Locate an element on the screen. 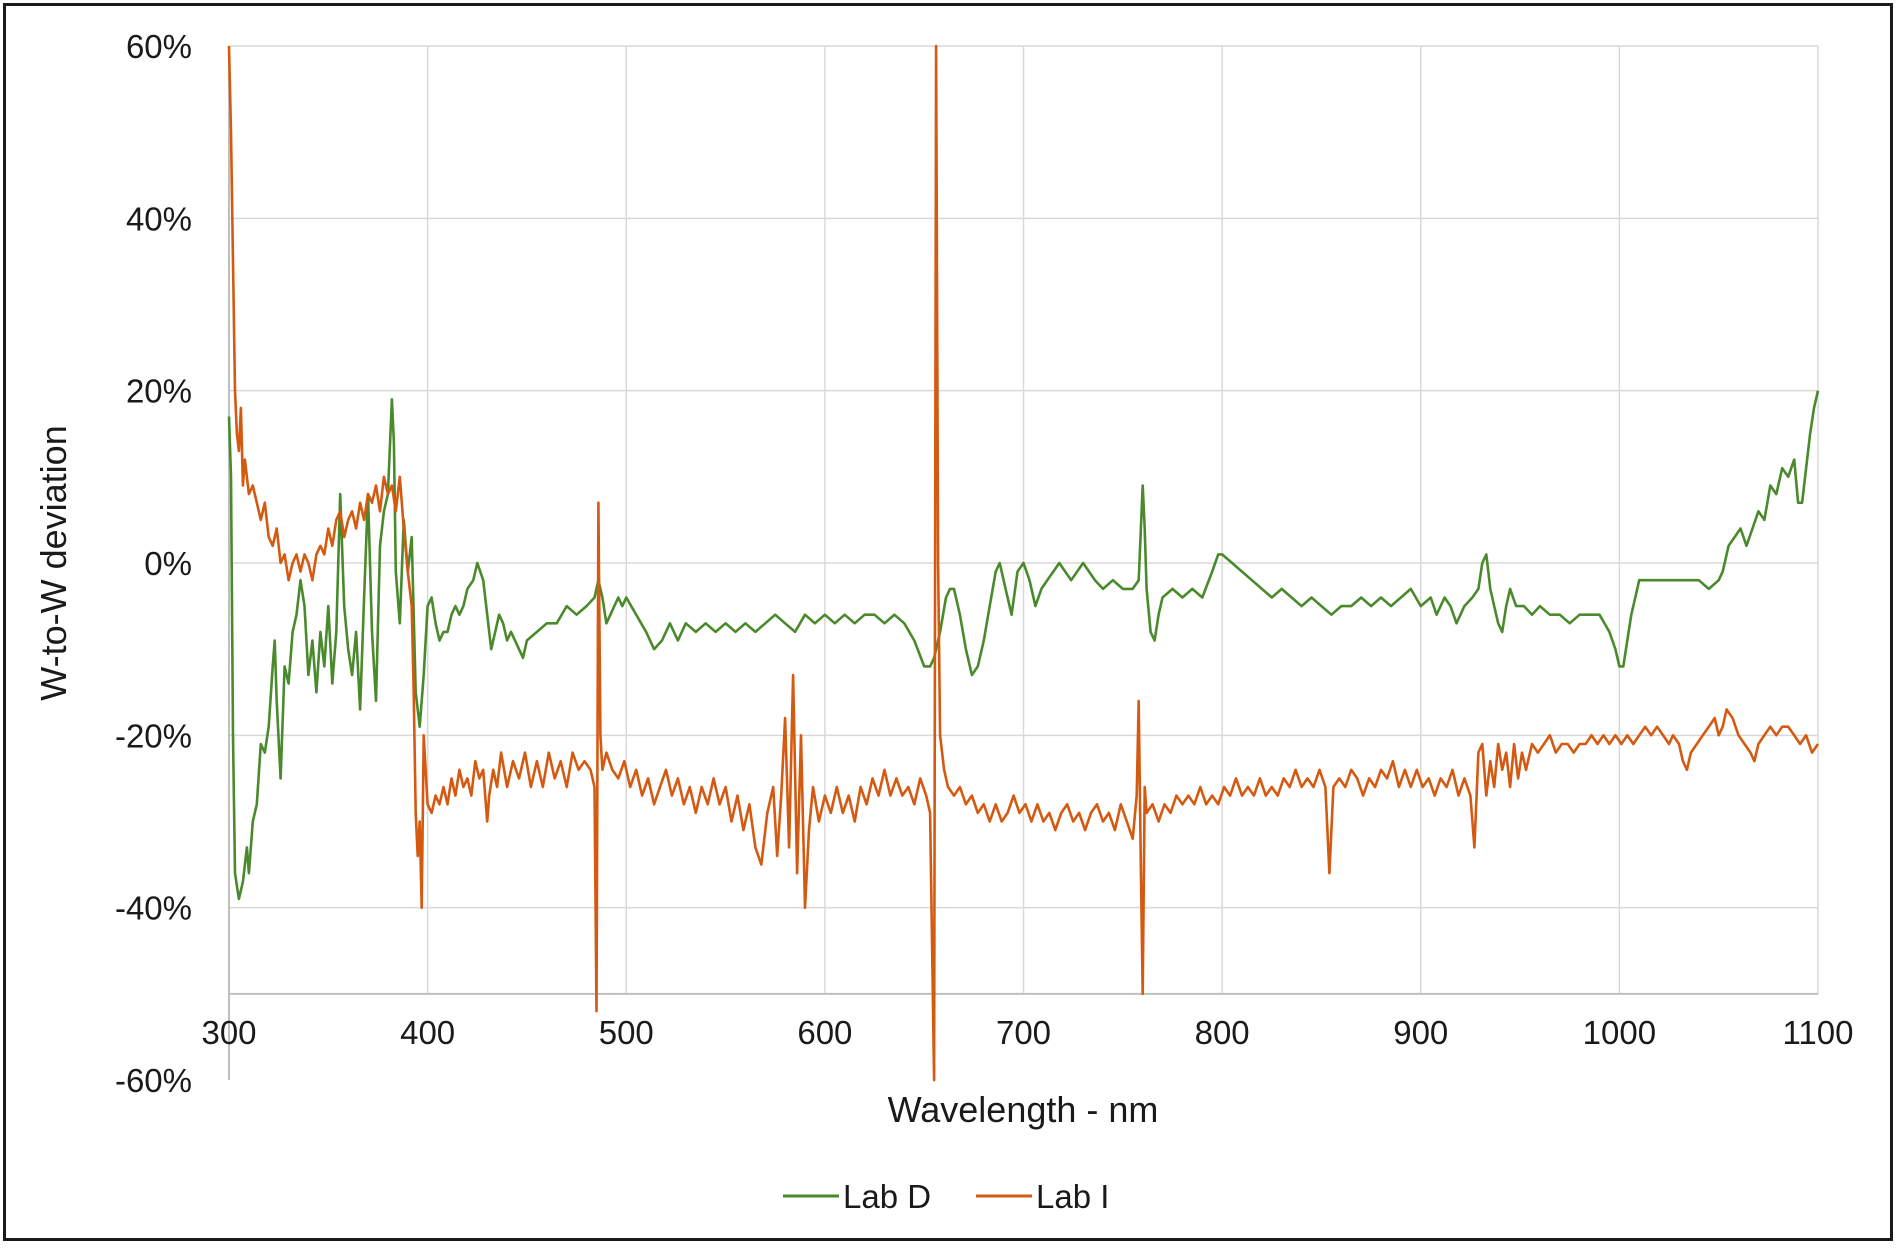 The width and height of the screenshot is (1902, 1250). y-tick-label: -20% is located at coordinates (153, 735).